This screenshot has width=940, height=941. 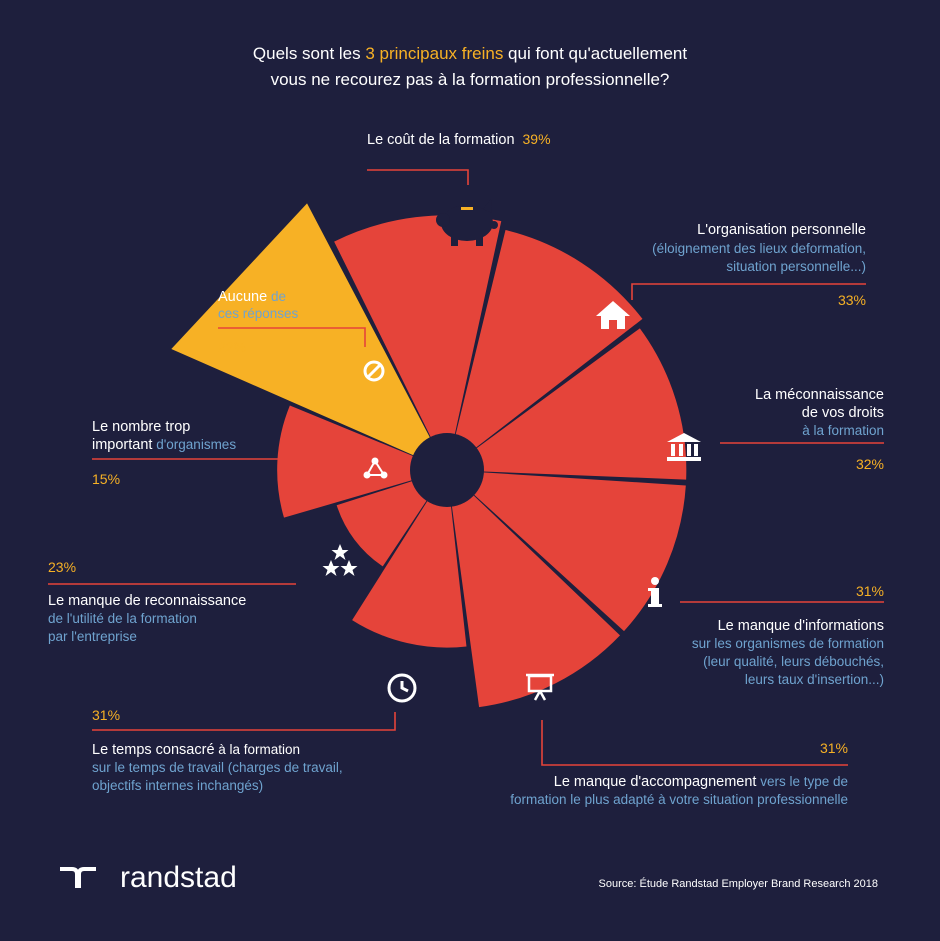 What do you see at coordinates (684, 447) in the screenshot?
I see `bank-building-icon` at bounding box center [684, 447].